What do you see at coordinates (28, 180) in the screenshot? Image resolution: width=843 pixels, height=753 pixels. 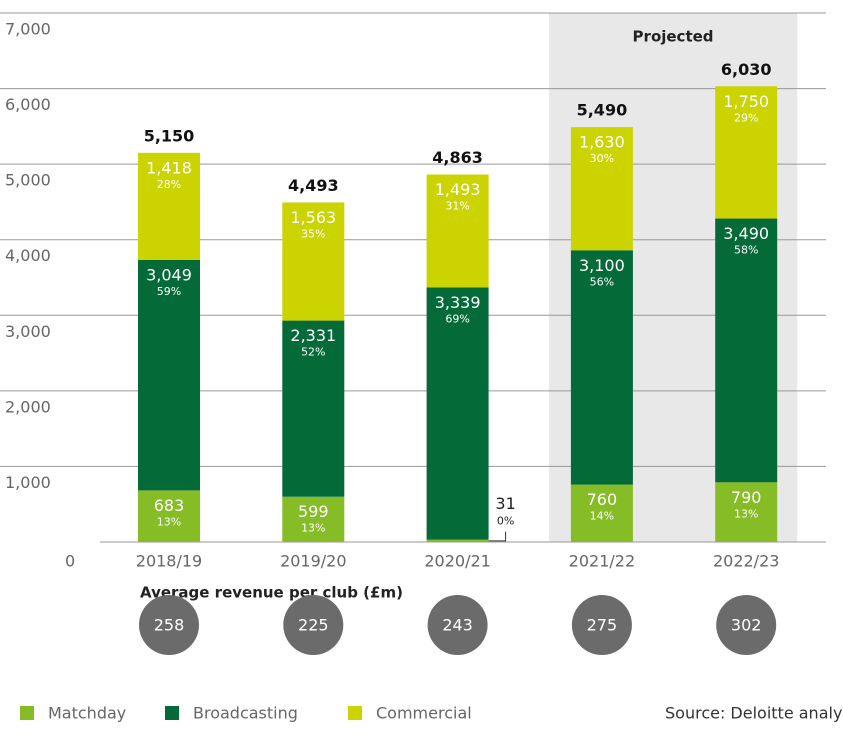 I see `y-tick-label: 5,000` at bounding box center [28, 180].